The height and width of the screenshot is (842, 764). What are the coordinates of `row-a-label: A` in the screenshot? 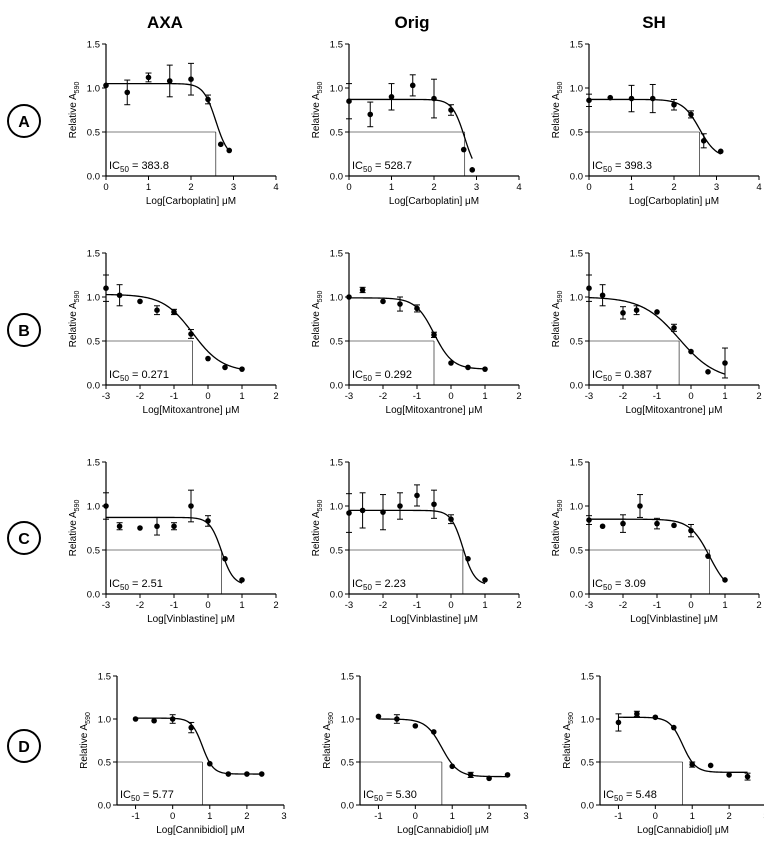 It's located at (24, 122).